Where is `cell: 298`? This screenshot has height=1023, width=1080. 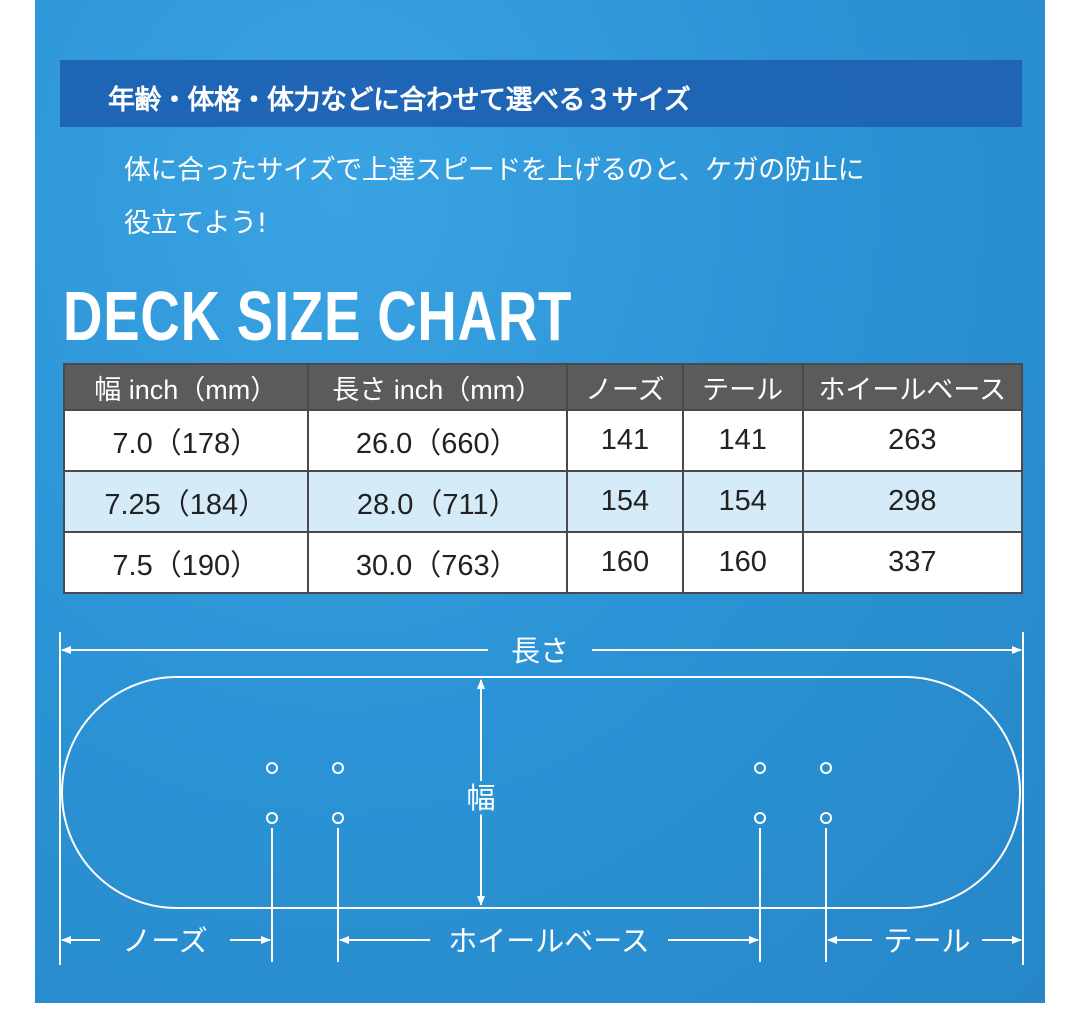
cell: 298 is located at coordinates (912, 501).